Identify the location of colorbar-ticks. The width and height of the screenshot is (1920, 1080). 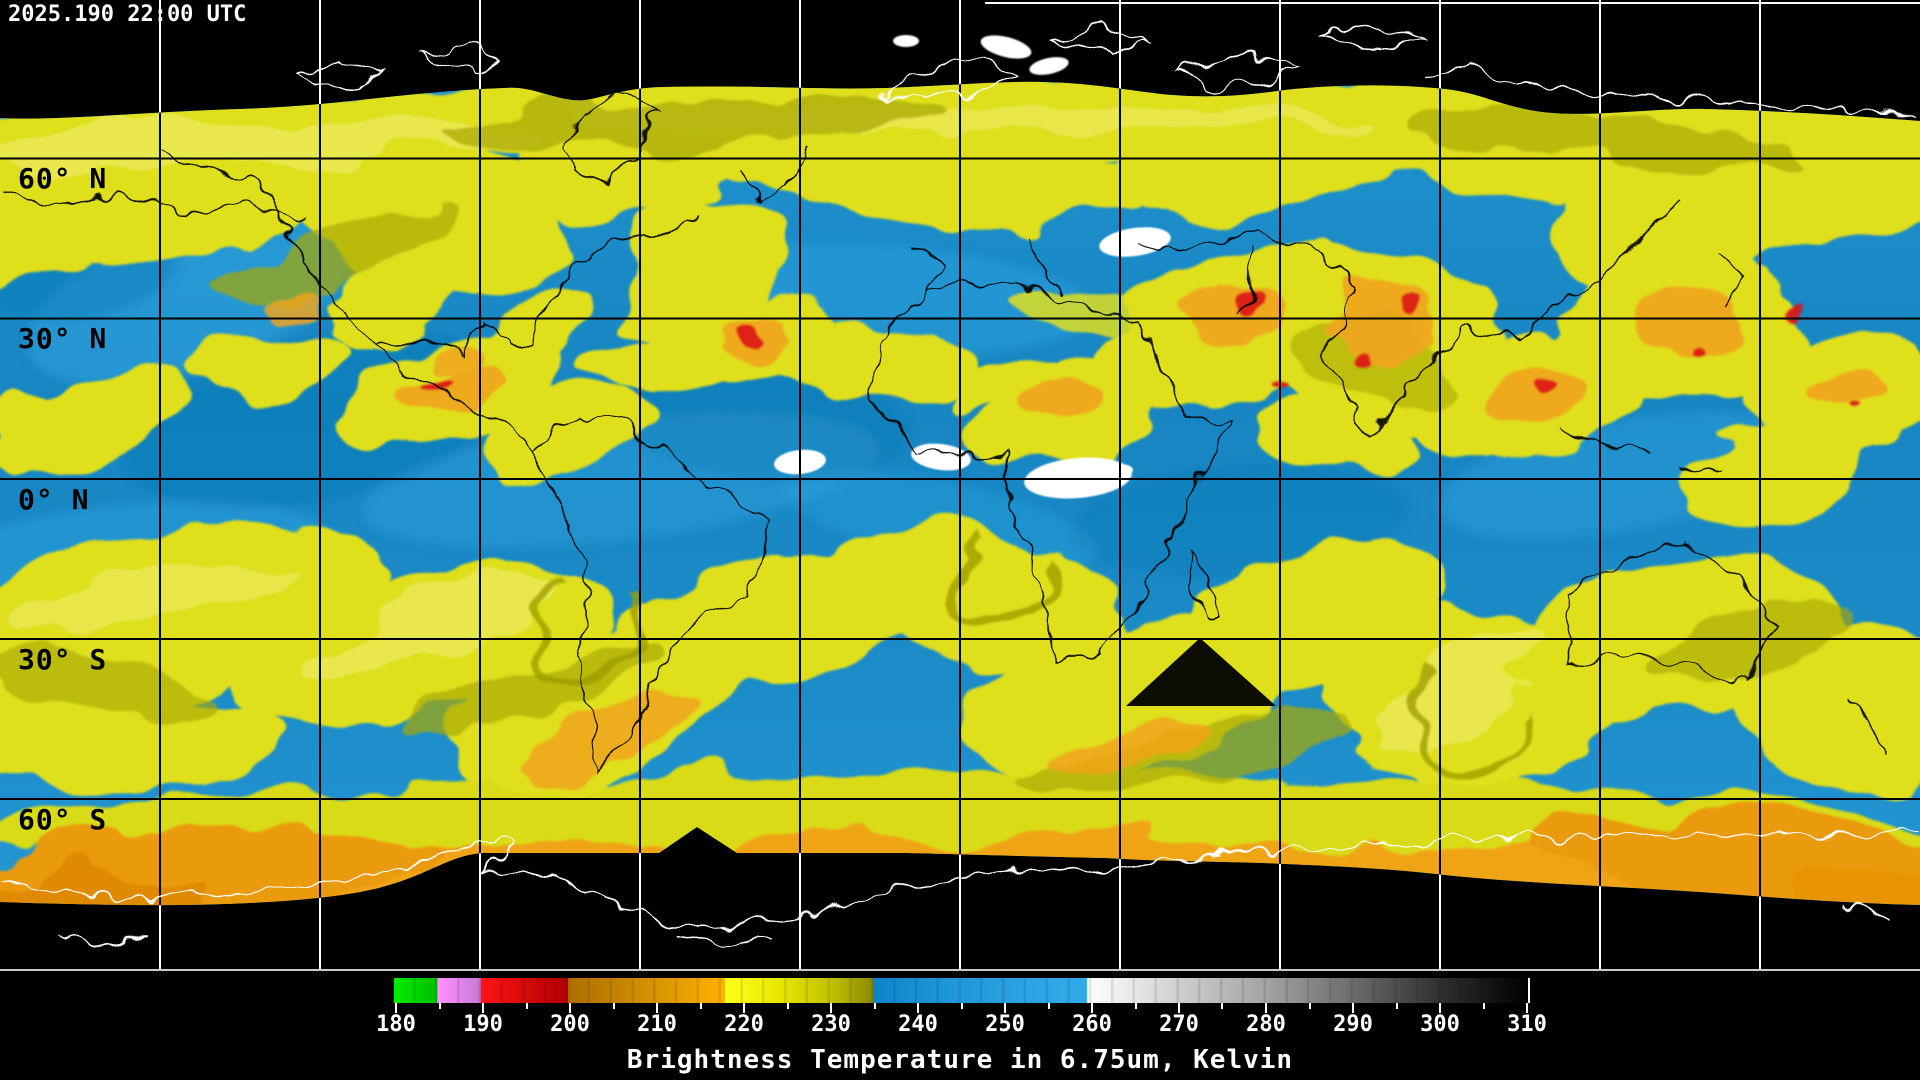
(961, 1009).